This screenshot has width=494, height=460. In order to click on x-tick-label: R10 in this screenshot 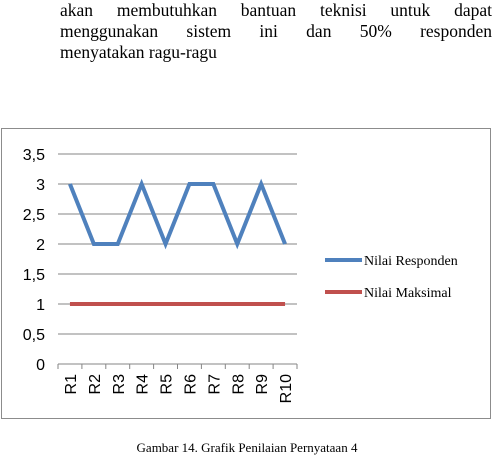, I will do `click(286, 388)`.